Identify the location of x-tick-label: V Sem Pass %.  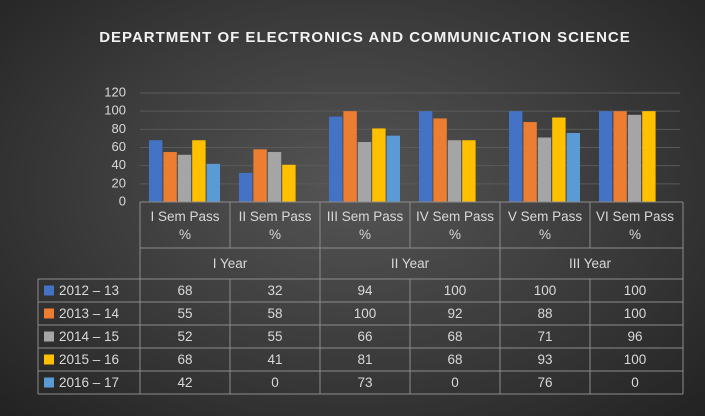
(545, 225).